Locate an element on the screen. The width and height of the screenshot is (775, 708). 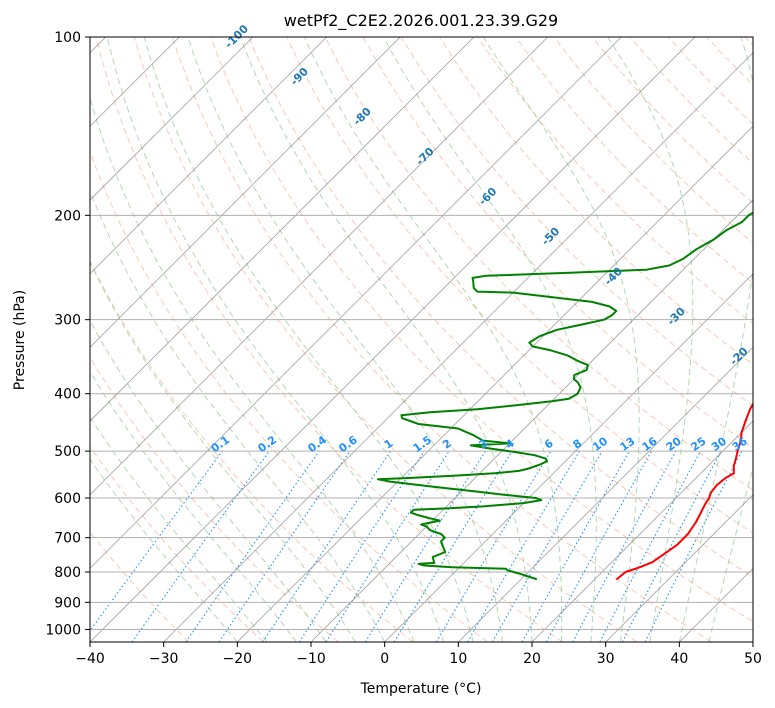
x-tick-label: −30 is located at coordinates (164, 659).